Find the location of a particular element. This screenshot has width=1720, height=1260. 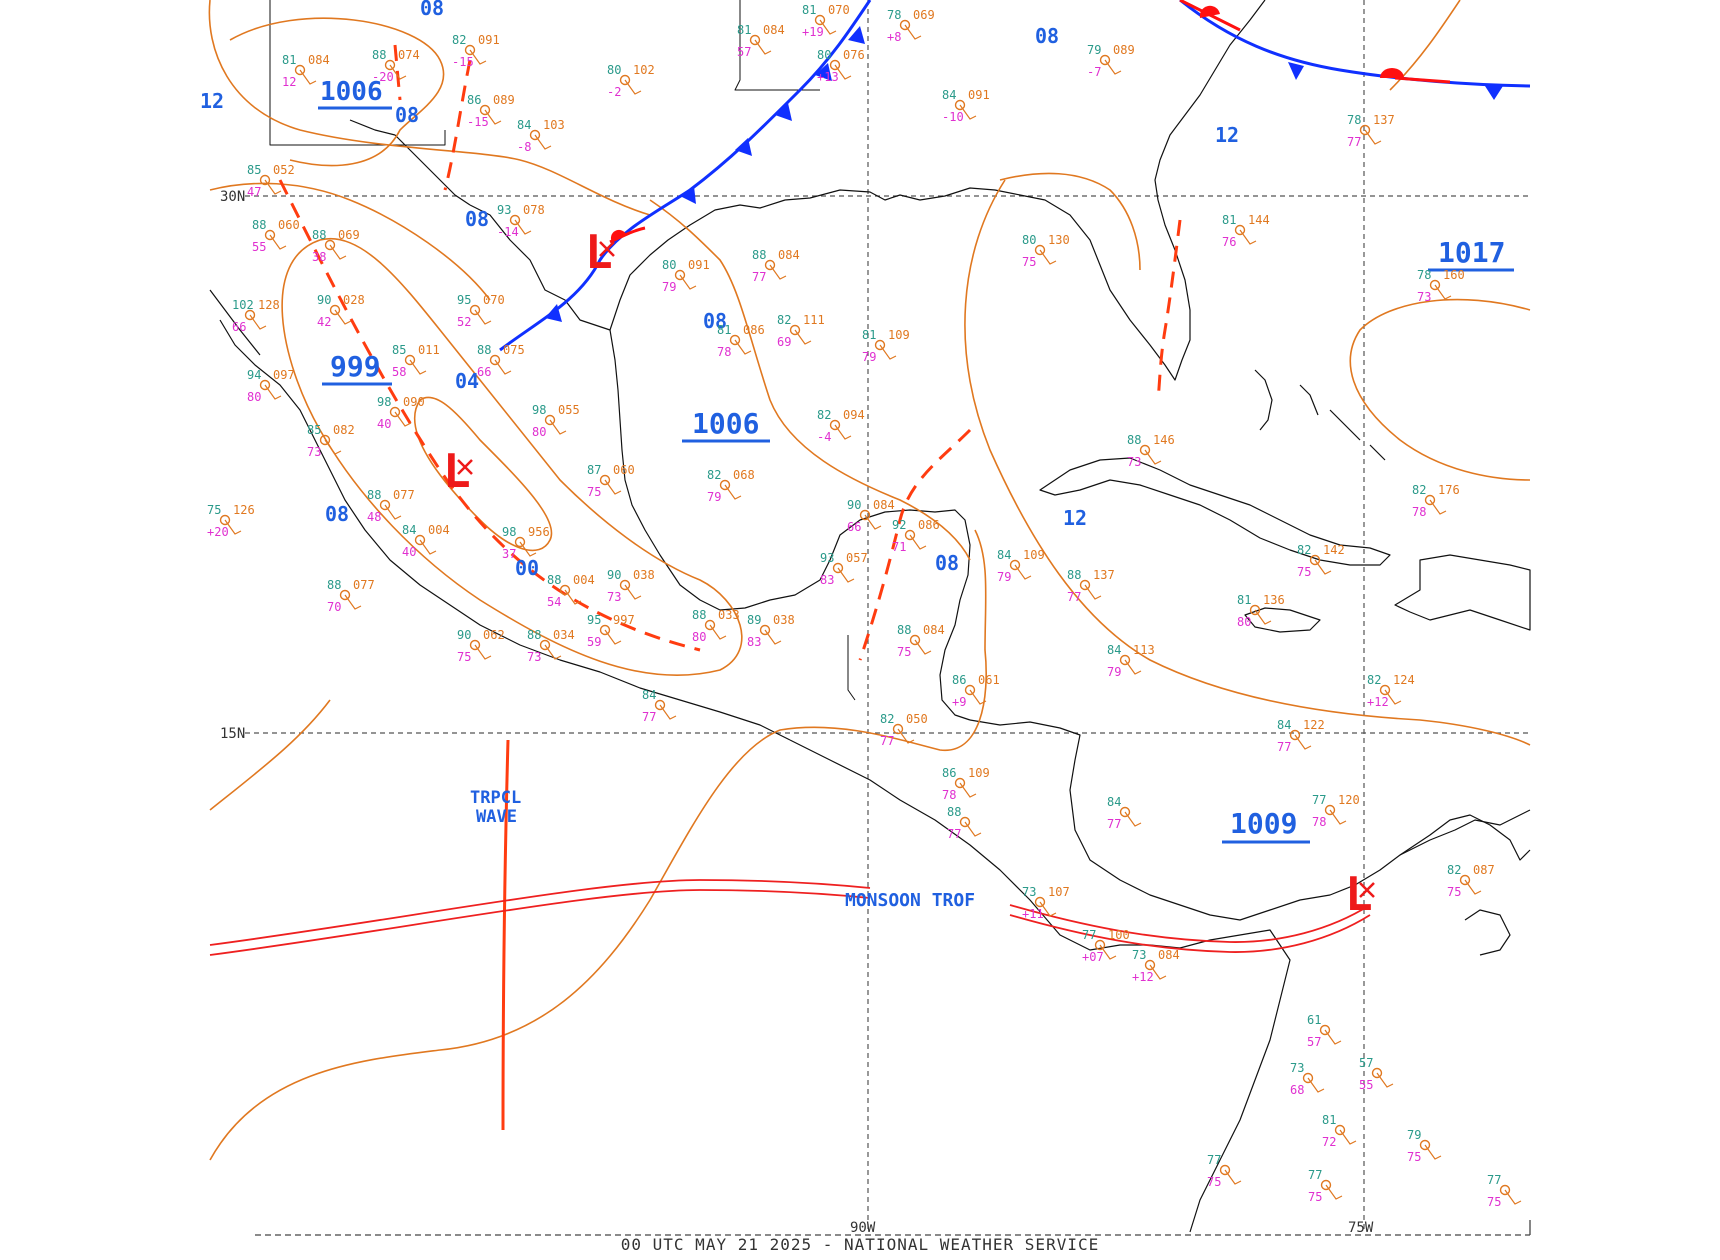

station-temp: 77 is located at coordinates (1494, 1180).